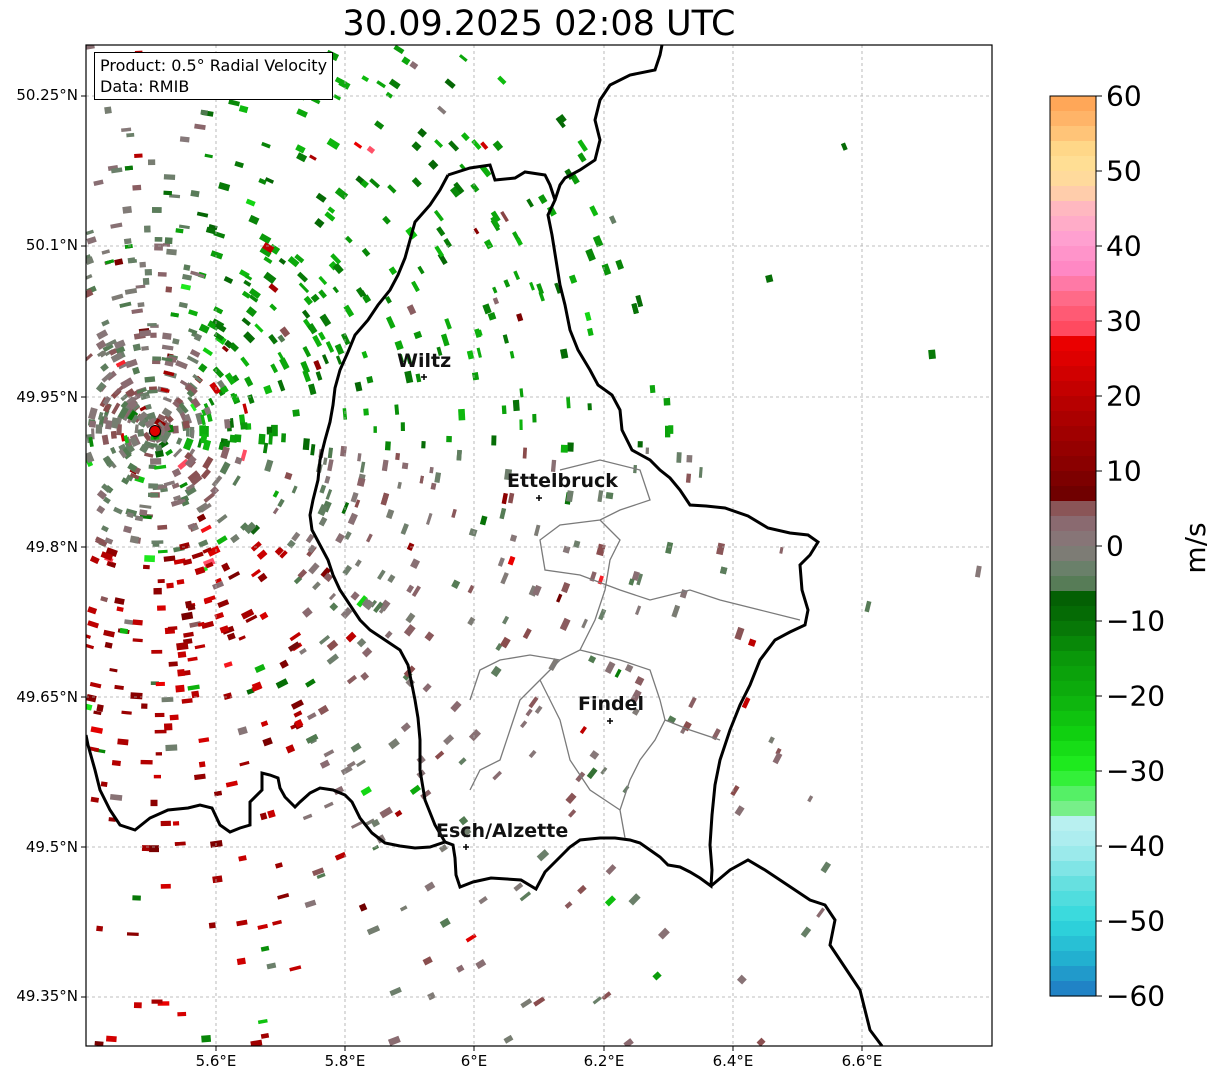 The height and width of the screenshot is (1081, 1207). What do you see at coordinates (797, 952) in the screenshot?
I see `france-germany-border` at bounding box center [797, 952].